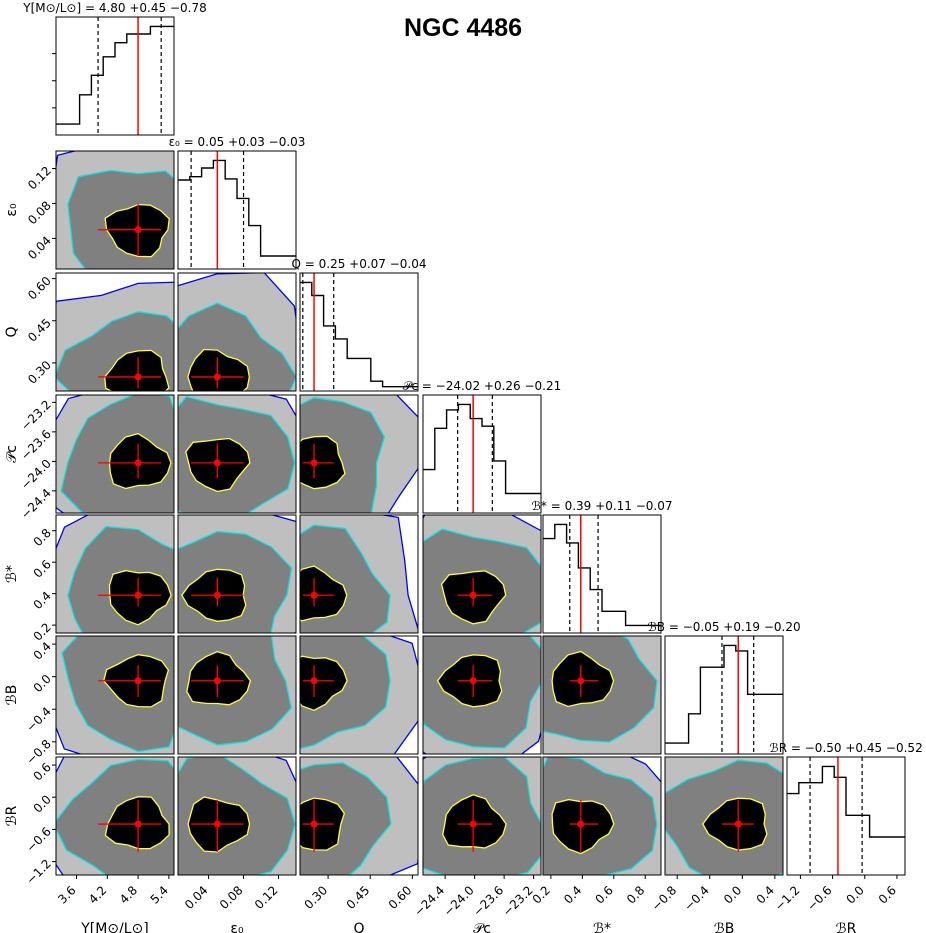 This screenshot has height=933, width=926. Describe the element at coordinates (732, 894) in the screenshot. I see `x-tick-label: 0.0` at that location.